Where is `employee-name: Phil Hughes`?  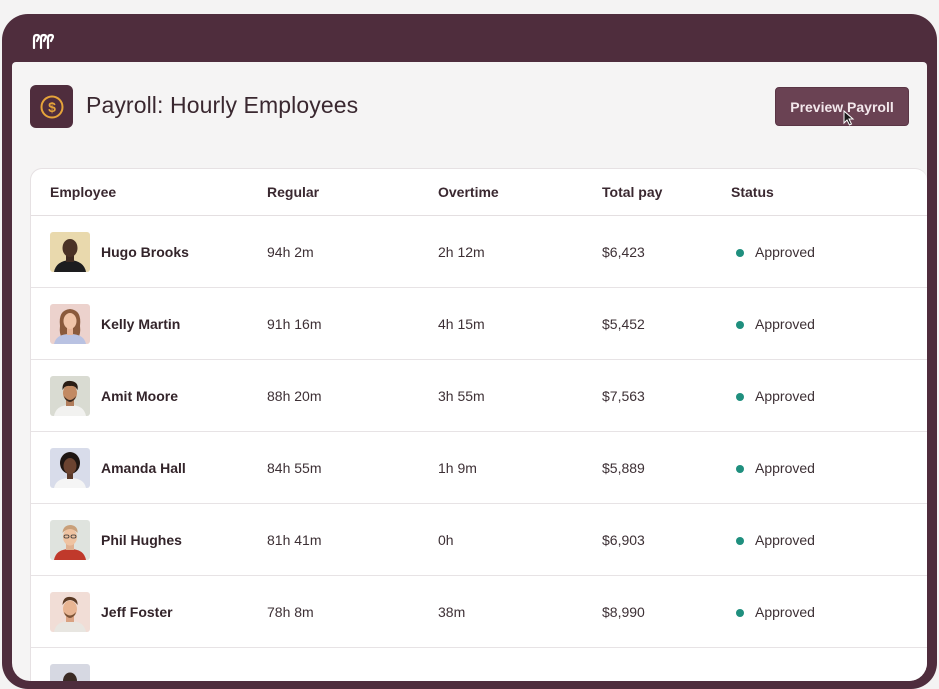 employee-name: Phil Hughes is located at coordinates (141, 540).